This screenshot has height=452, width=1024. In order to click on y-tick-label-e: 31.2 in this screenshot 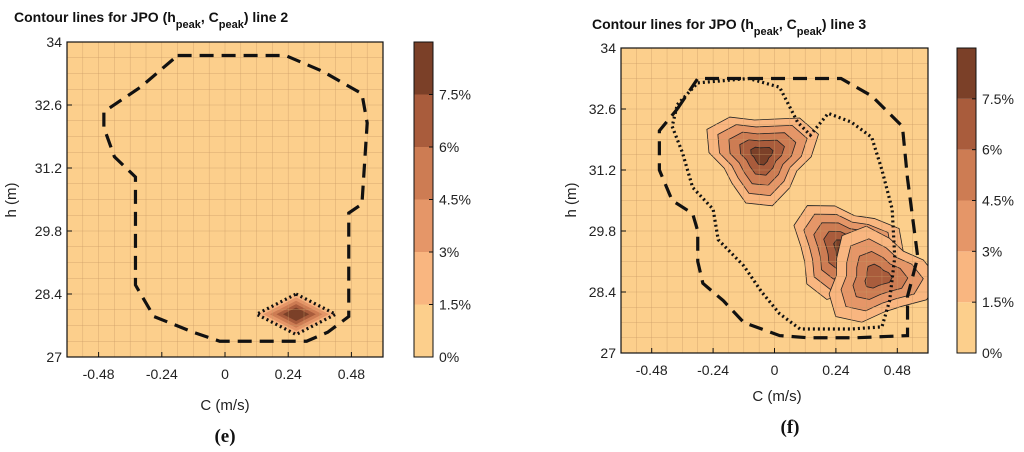, I will do `click(48, 168)`.